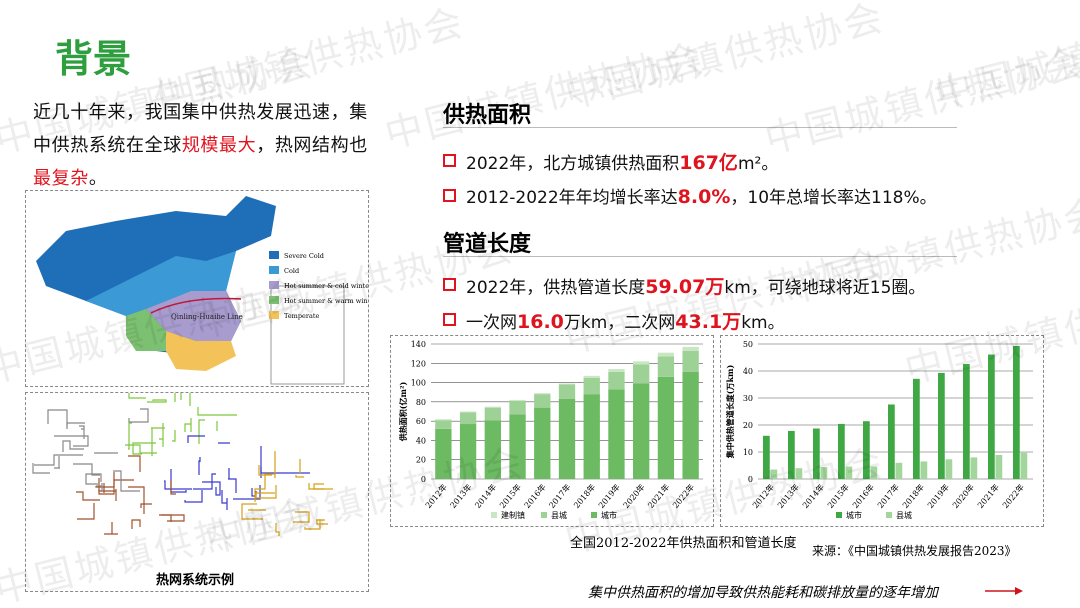  Describe the element at coordinates (913, 496) in the screenshot. I see `x-tick-label: 2018年` at that location.